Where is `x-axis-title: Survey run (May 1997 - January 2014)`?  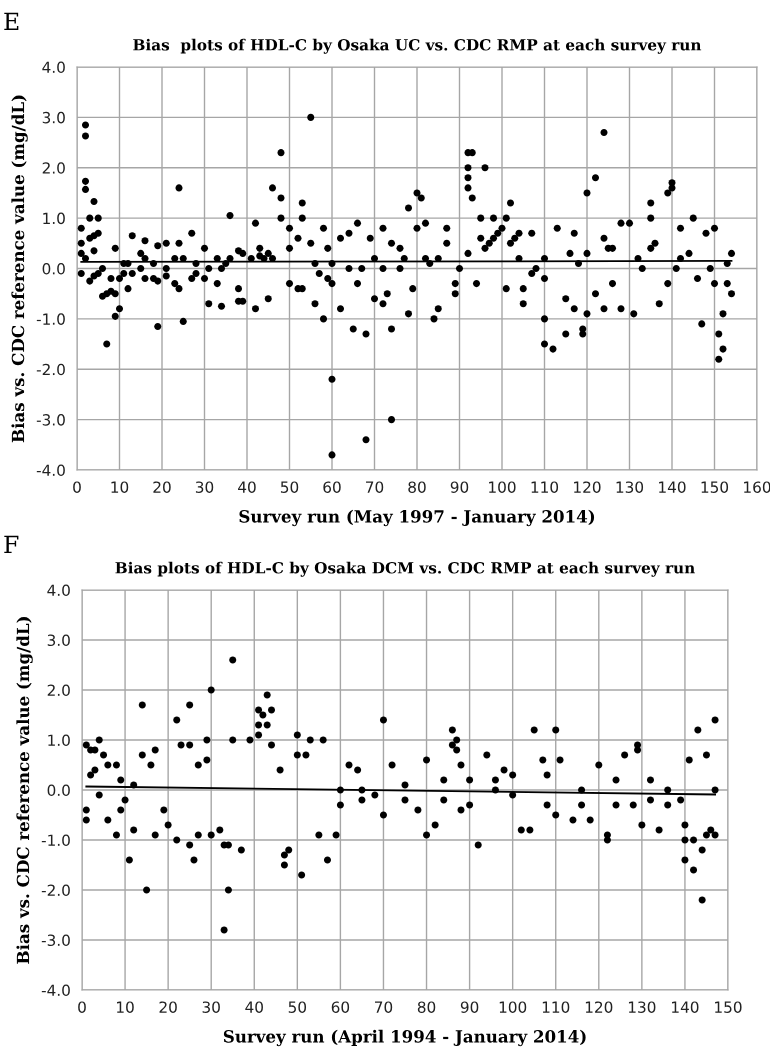 x-axis-title: Survey run (May 1997 - January 2014) is located at coordinates (417, 518).